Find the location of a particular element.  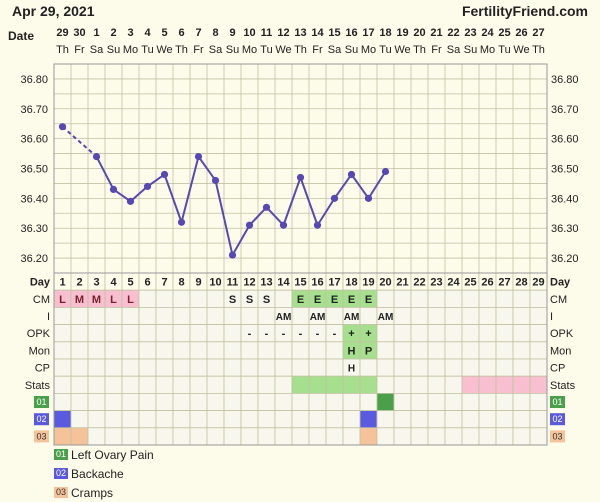

symptom-legend: 01 Left Ovary Pain 02 Backache 03 Cramps is located at coordinates (104, 473).